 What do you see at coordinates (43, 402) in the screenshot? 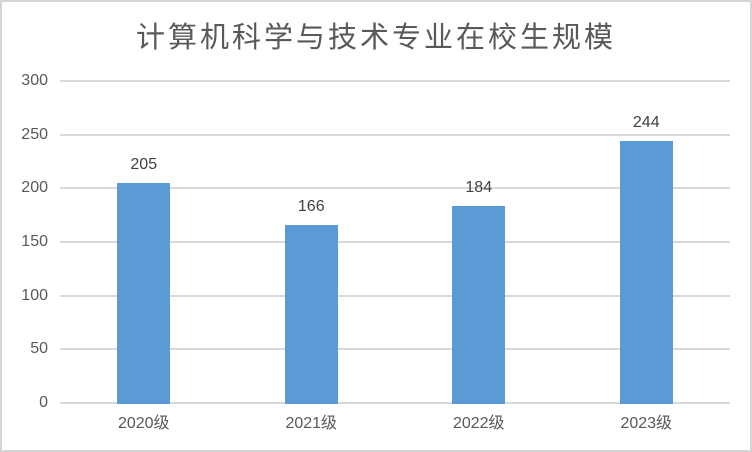
I see `y-axis-tick-label: 0` at bounding box center [43, 402].